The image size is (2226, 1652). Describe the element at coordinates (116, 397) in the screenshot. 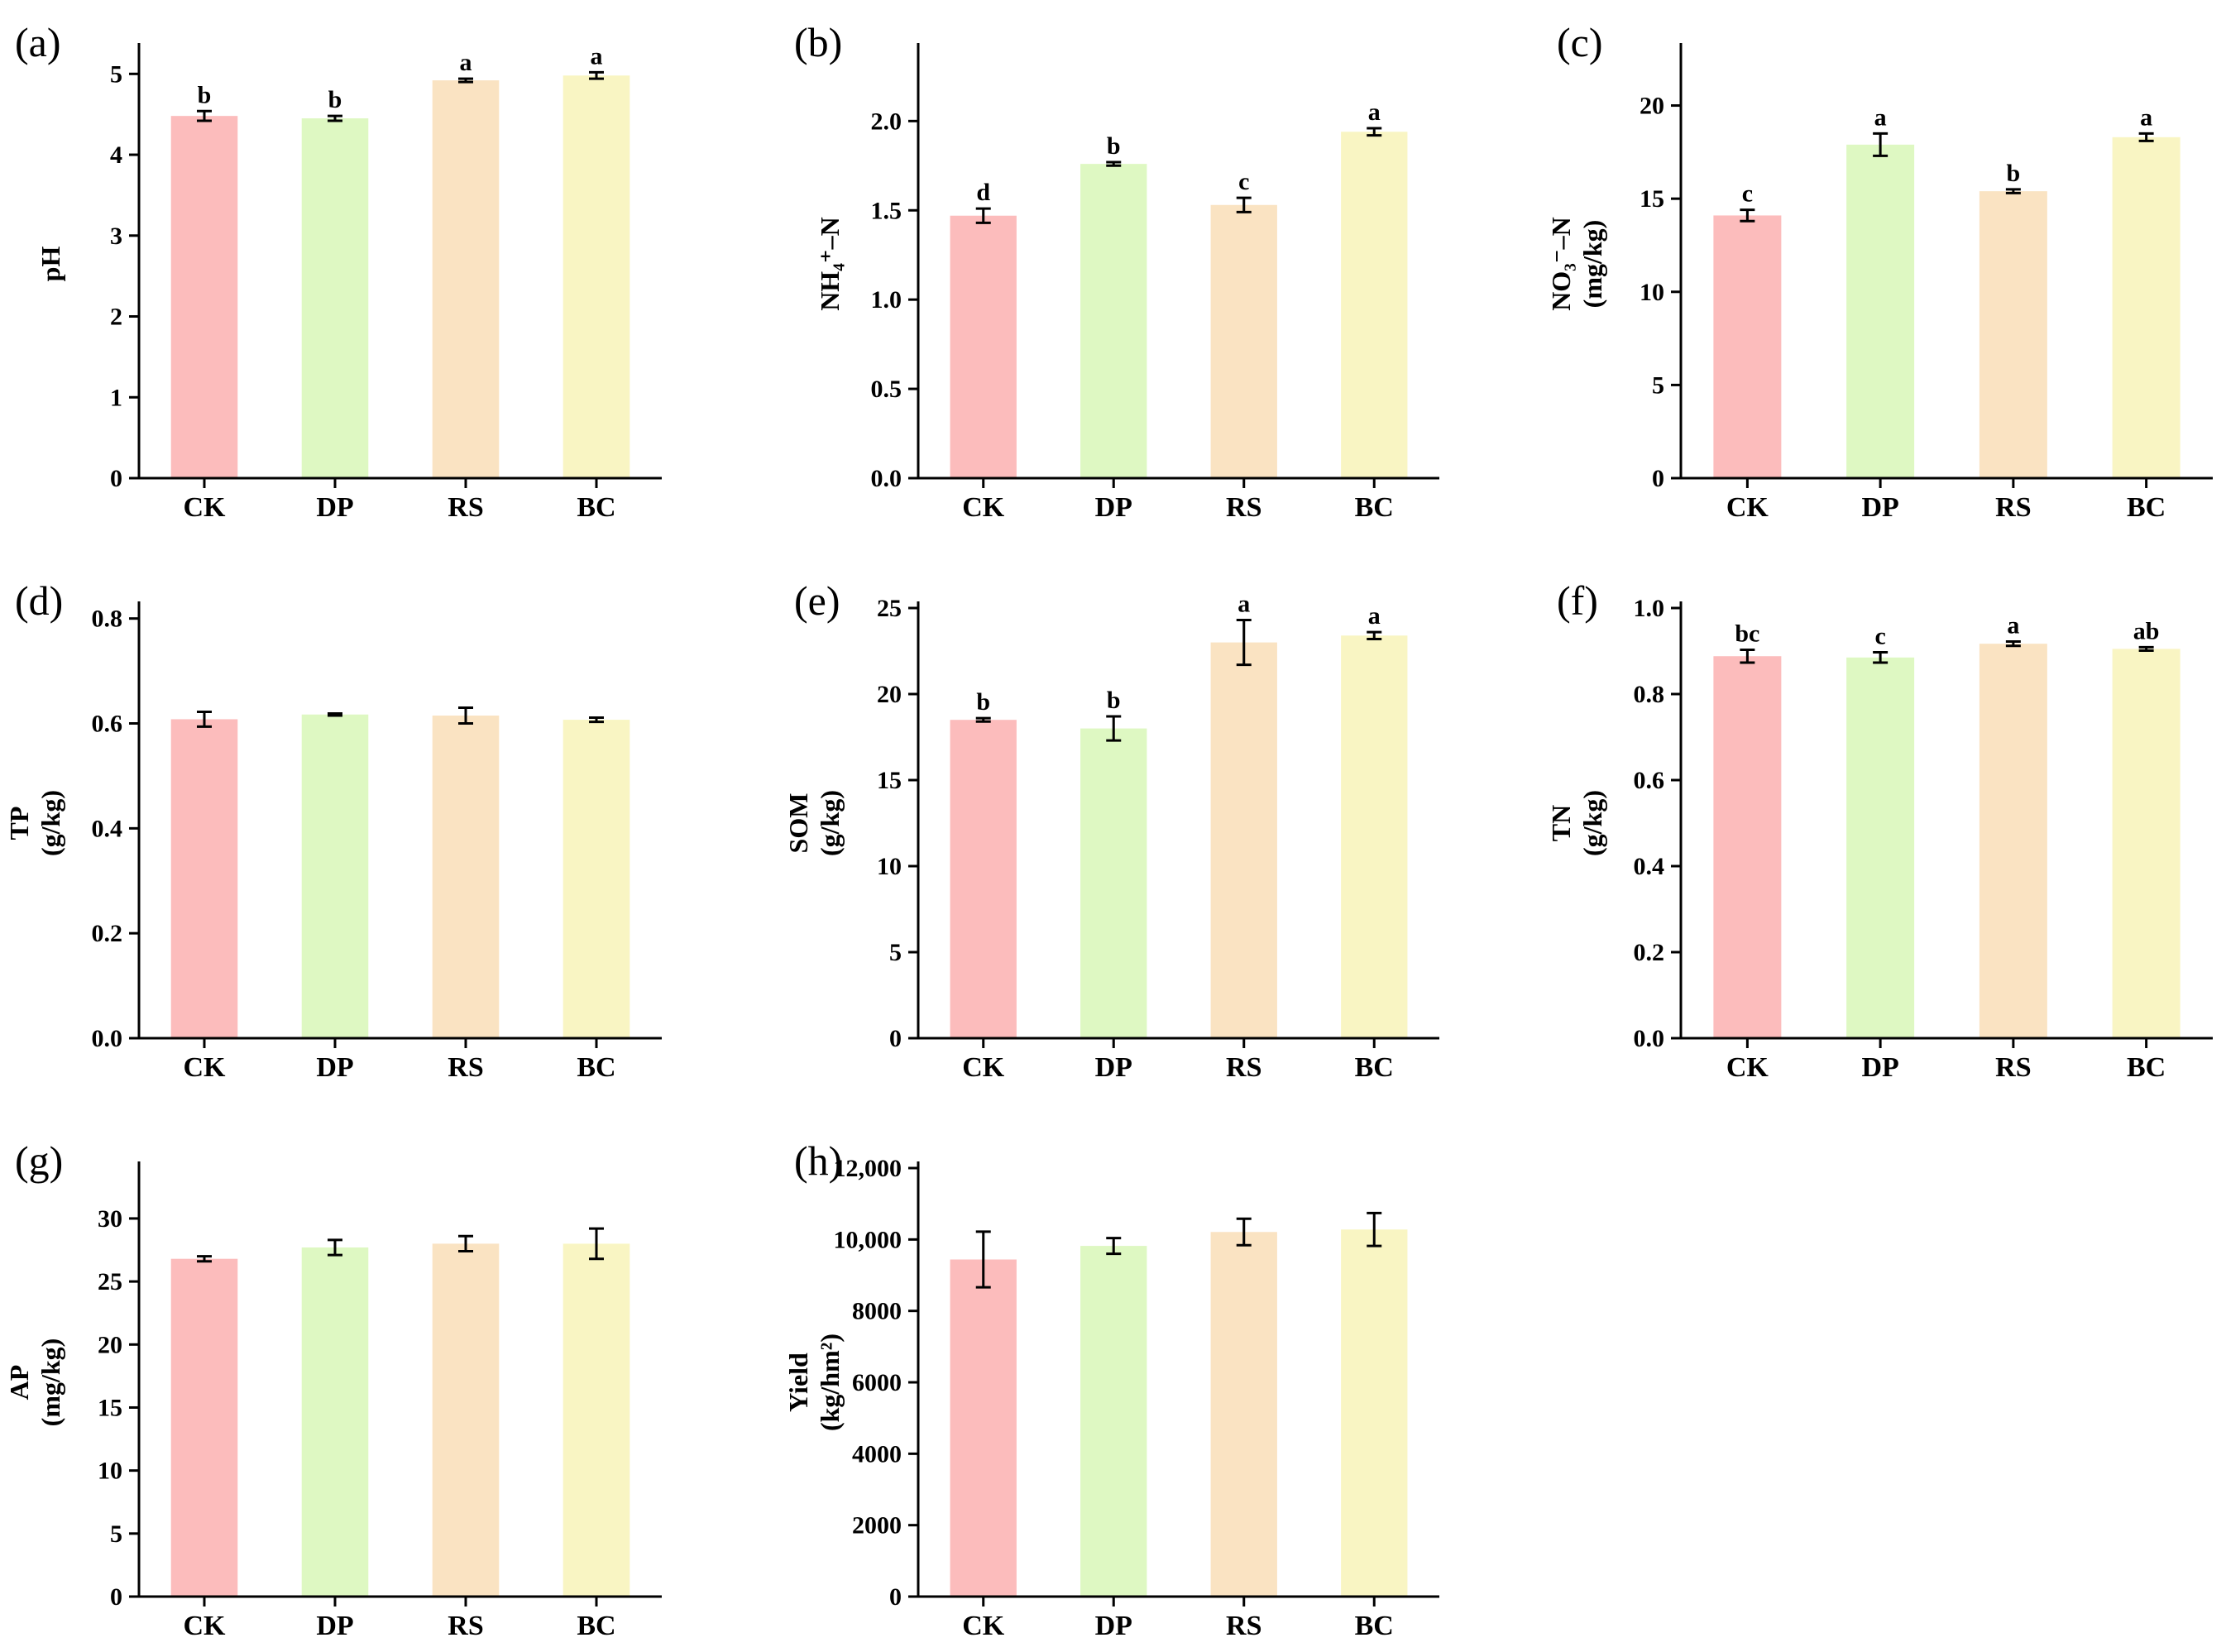

I see `y-tick-label: 1` at that location.